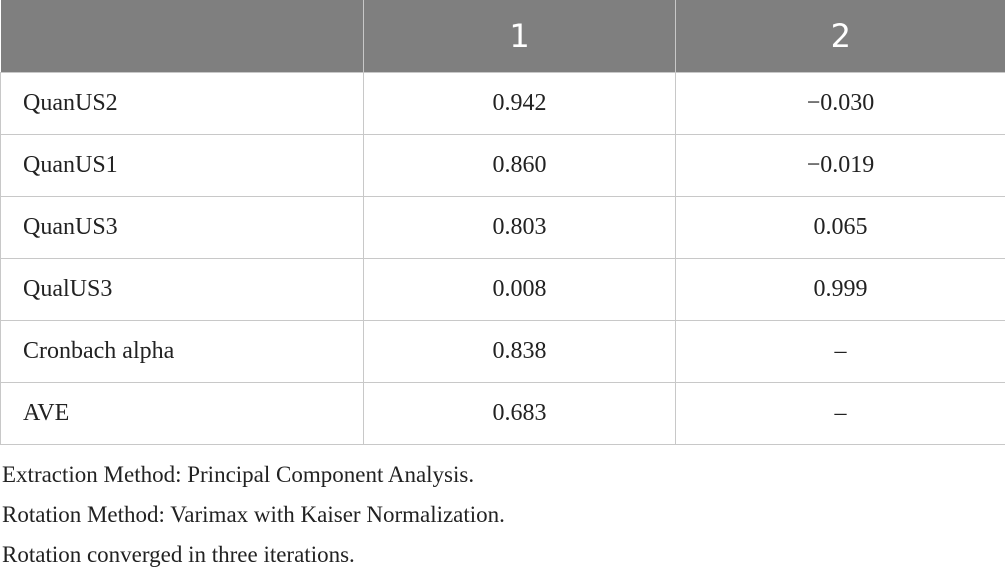 Image resolution: width=1005 pixels, height=575 pixels. Describe the element at coordinates (182, 414) in the screenshot. I see `row-label: AVE` at that location.